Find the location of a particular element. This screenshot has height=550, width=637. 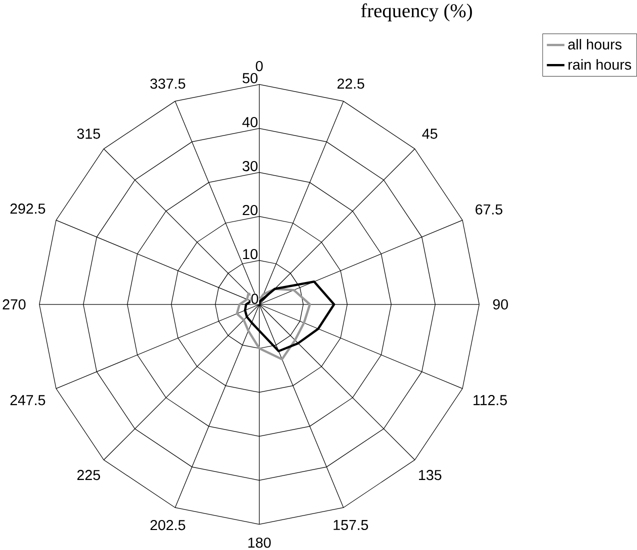

y-tick-label: 10 is located at coordinates (250, 254).